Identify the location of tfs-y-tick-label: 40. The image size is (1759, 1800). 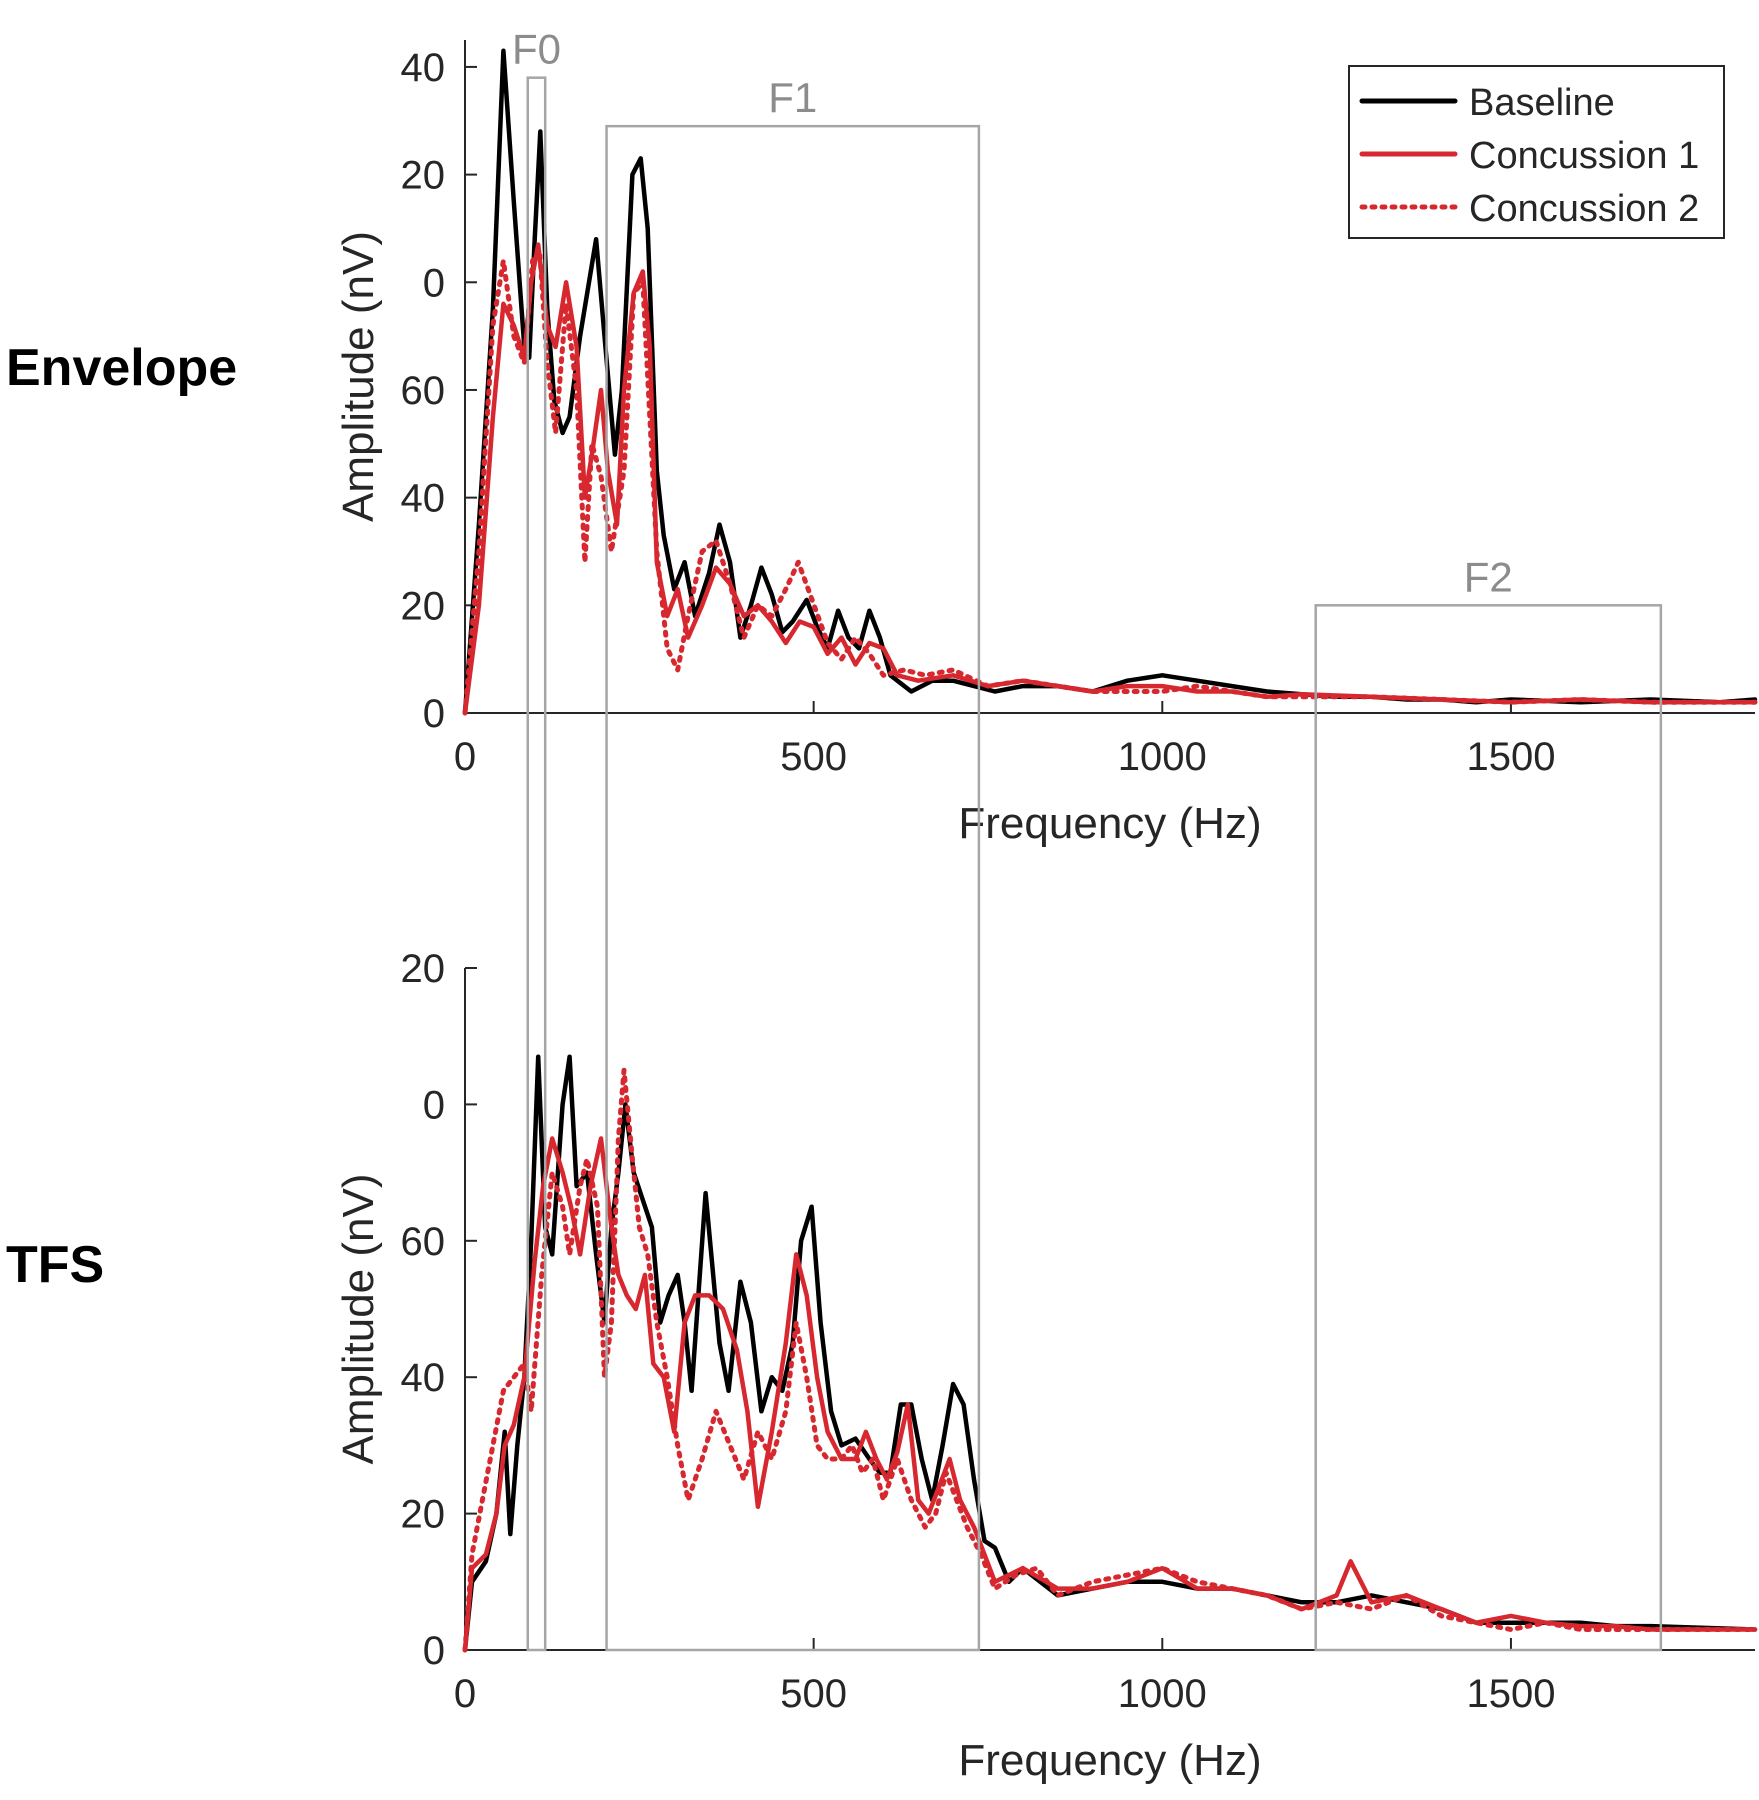
(423, 1378).